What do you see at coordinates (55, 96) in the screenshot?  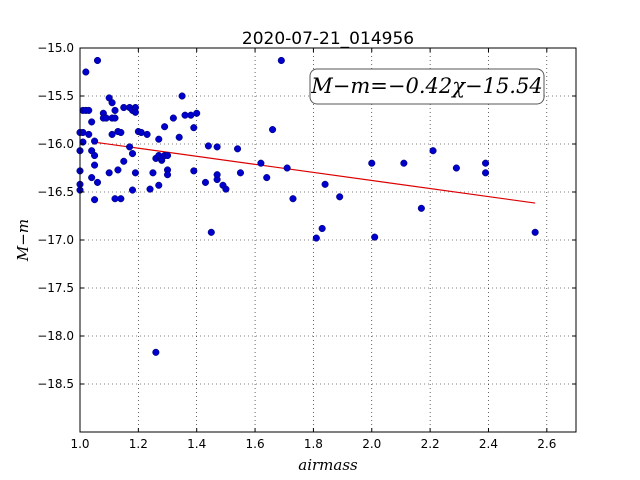 I see `y-tick-label: −15.5` at bounding box center [55, 96].